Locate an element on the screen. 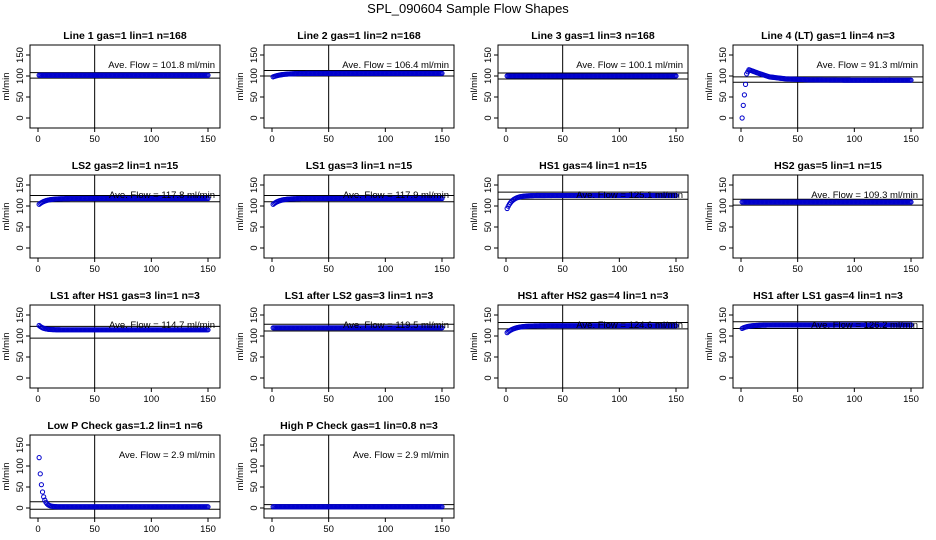  subplot-title: Line 3 gas=1 lin=3 n=168 is located at coordinates (593, 36).